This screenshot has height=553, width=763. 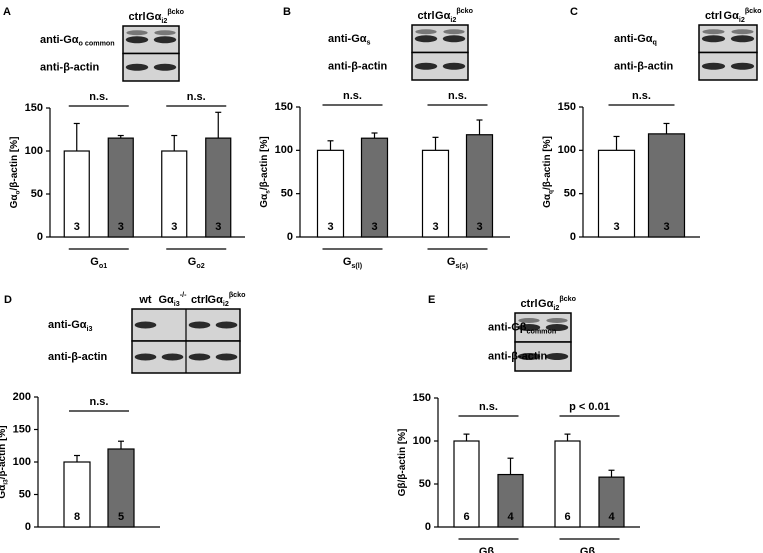 What do you see at coordinates (510, 517) in the screenshot?
I see `n-label: 4` at bounding box center [510, 517].